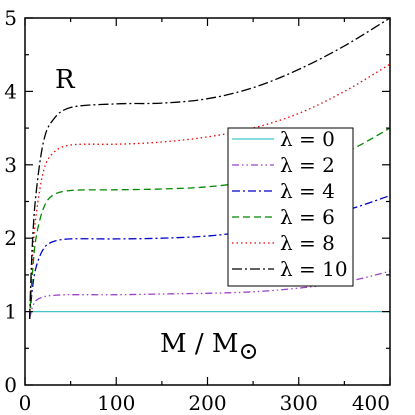 The height and width of the screenshot is (415, 415). Describe the element at coordinates (207, 403) in the screenshot. I see `x-tick-label-2: 200` at that location.